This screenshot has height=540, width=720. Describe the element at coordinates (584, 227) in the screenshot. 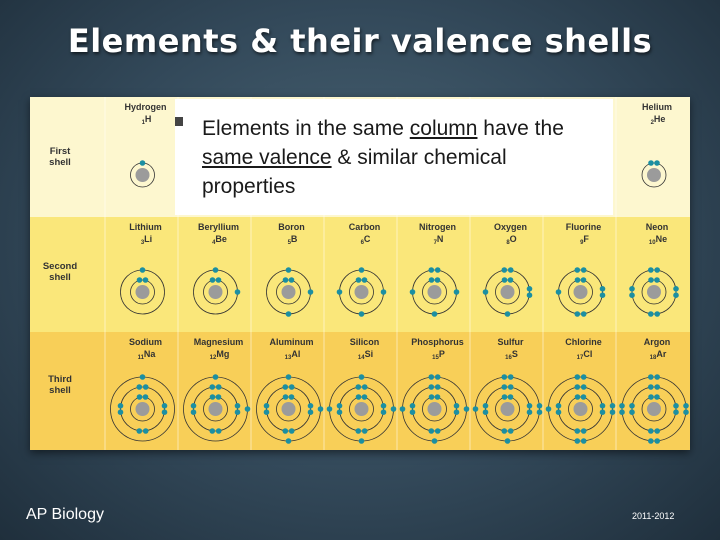

I see `element-name: Fluorine` at that location.